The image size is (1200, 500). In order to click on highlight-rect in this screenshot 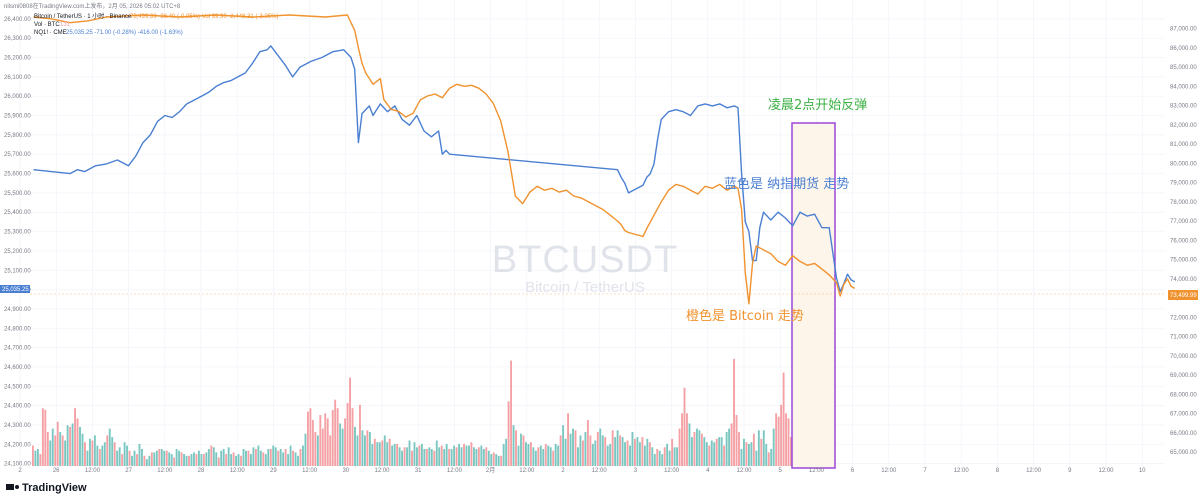, I will do `click(813, 295)`.